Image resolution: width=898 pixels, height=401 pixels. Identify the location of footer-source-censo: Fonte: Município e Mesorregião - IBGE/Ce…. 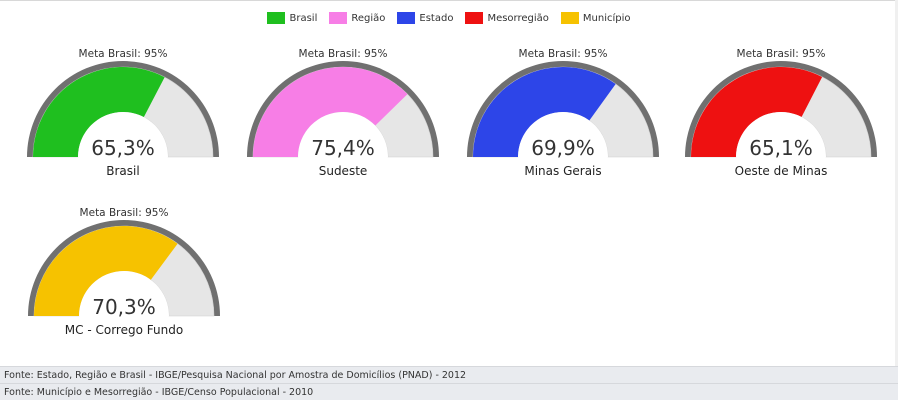
(449, 391).